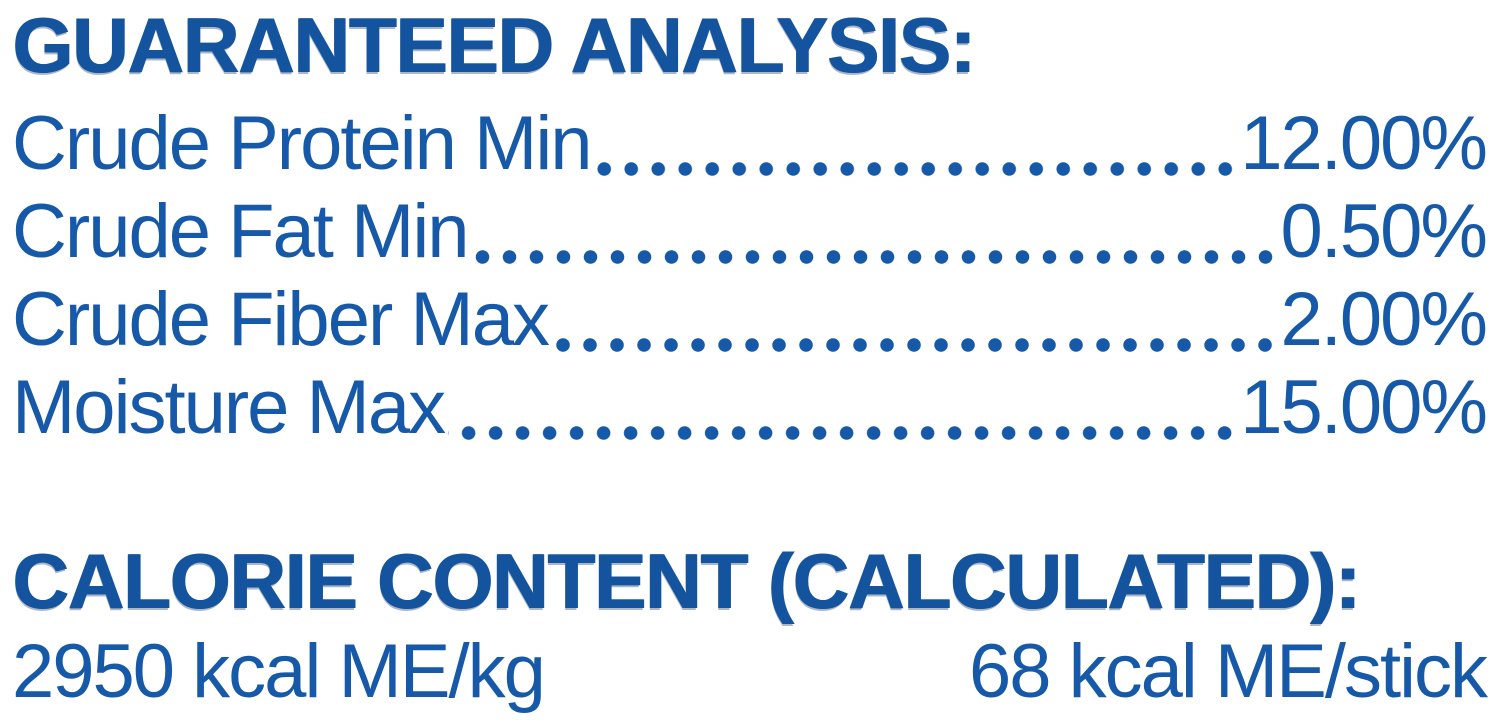 The height and width of the screenshot is (725, 1500). I want to click on nutrient-label: Crude Fat Min, so click(240, 231).